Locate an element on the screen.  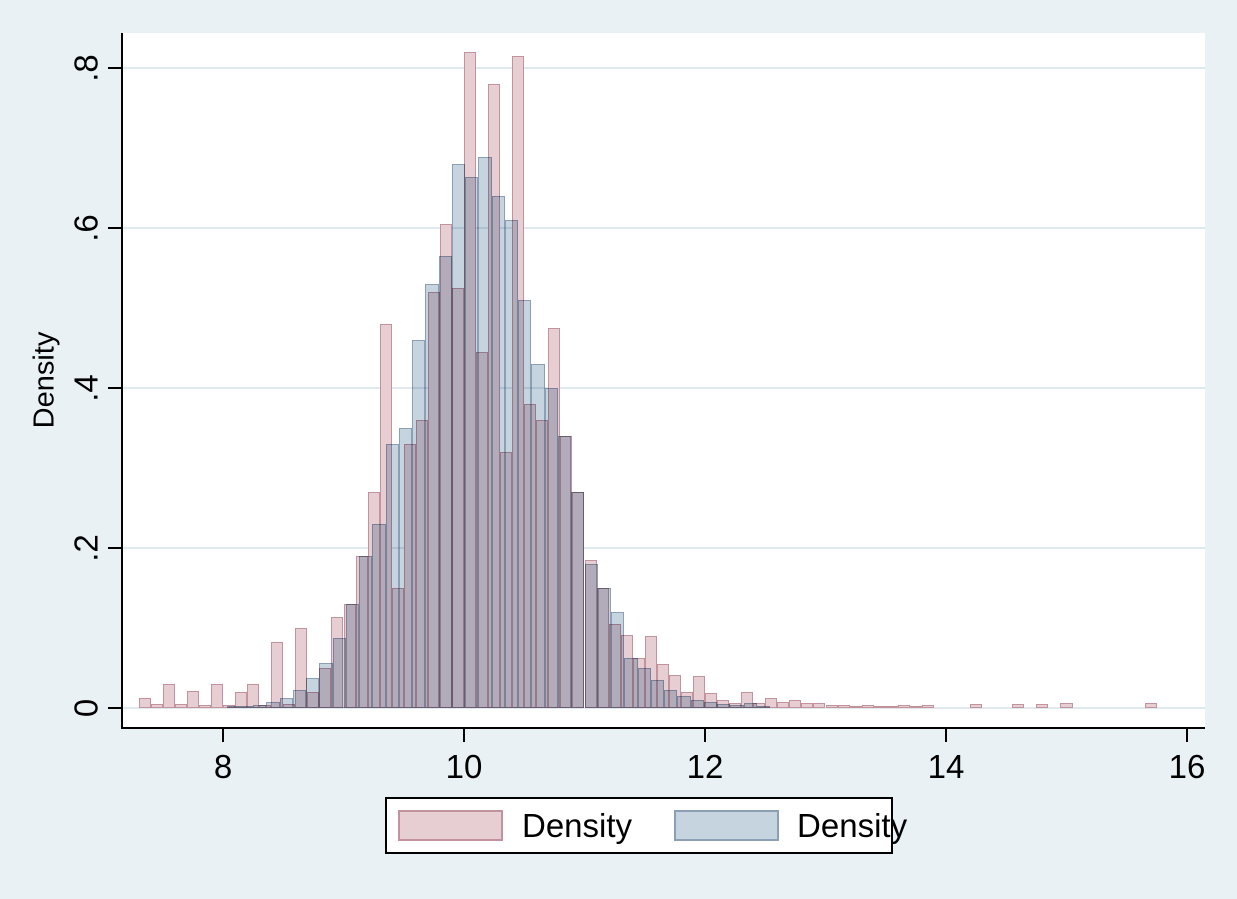
y-tick-label-.4: .4 is located at coordinates (86, 388).